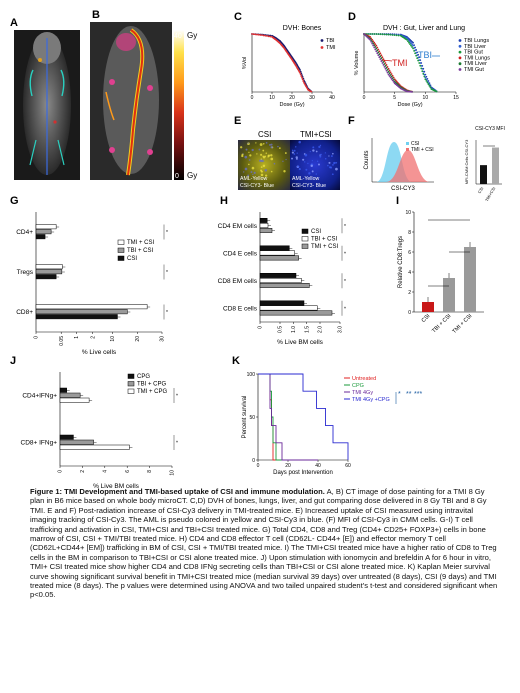  Describe the element at coordinates (62, 341) in the screenshot. I see `x-tick-label: 0.05` at that location.